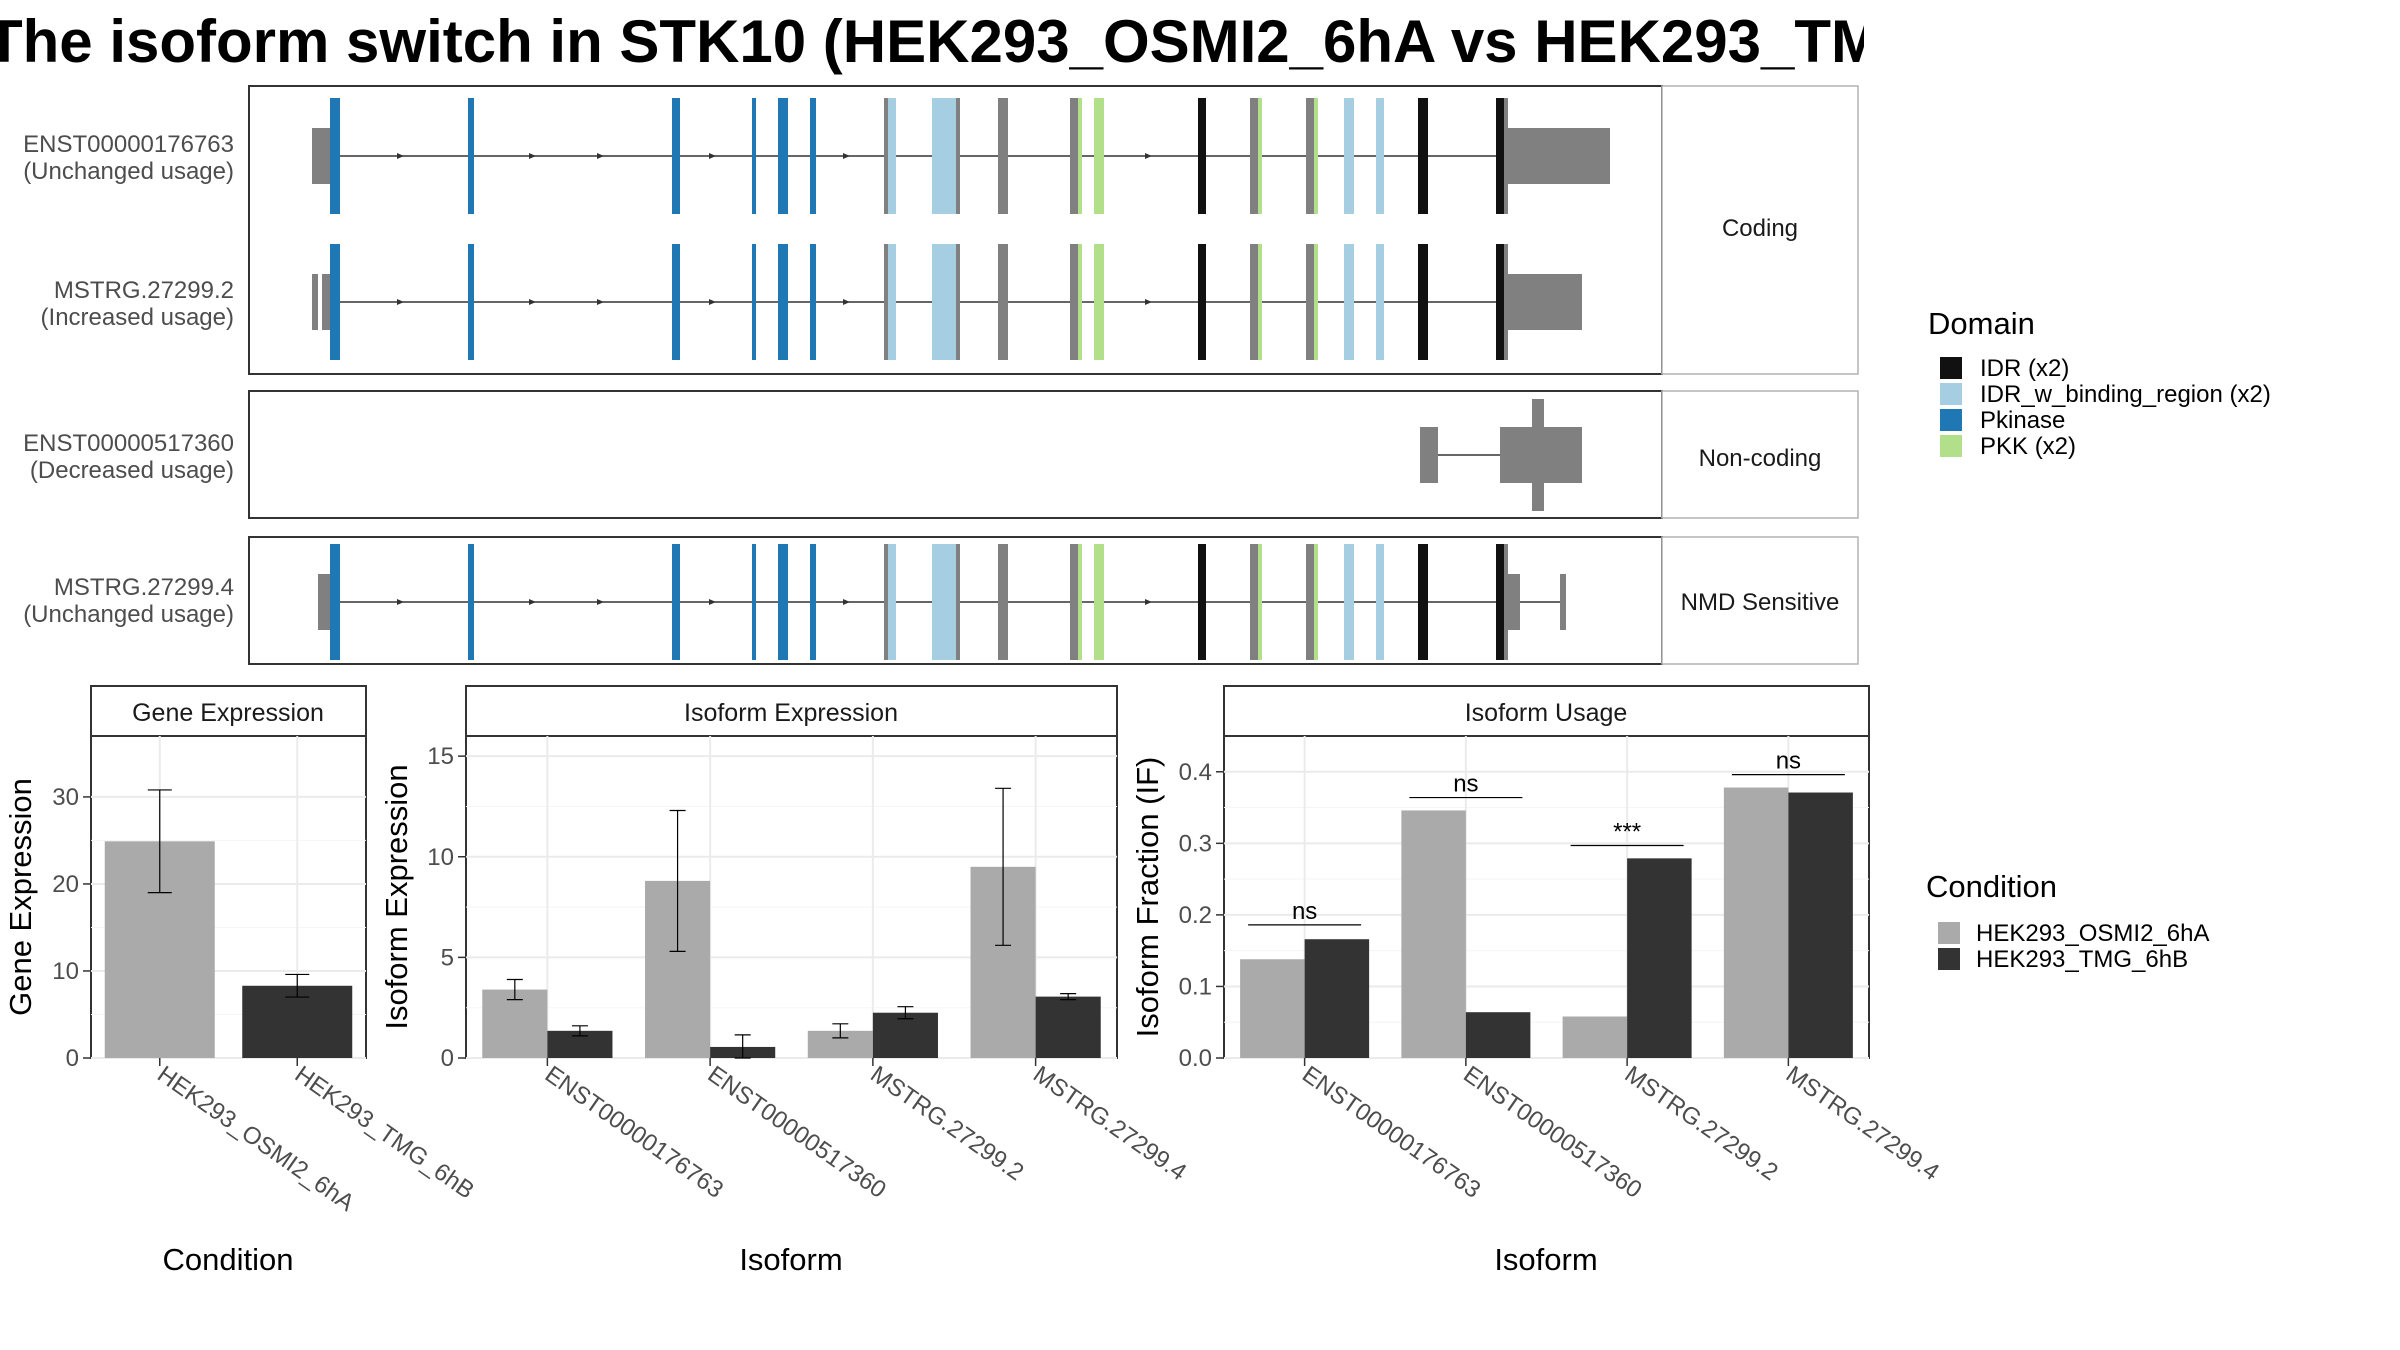 The height and width of the screenshot is (1350, 2400). Describe the element at coordinates (1195, 1058) in the screenshot. I see `y-tick-label: 0.0` at that location.